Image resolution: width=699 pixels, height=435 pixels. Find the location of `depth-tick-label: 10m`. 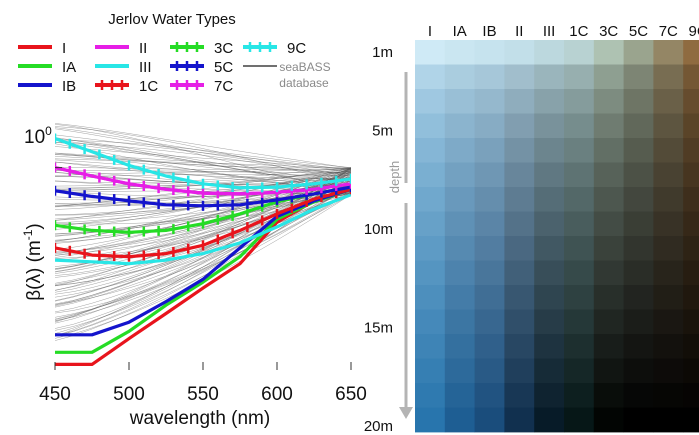

depth-tick-label: 10m is located at coordinates (378, 229).